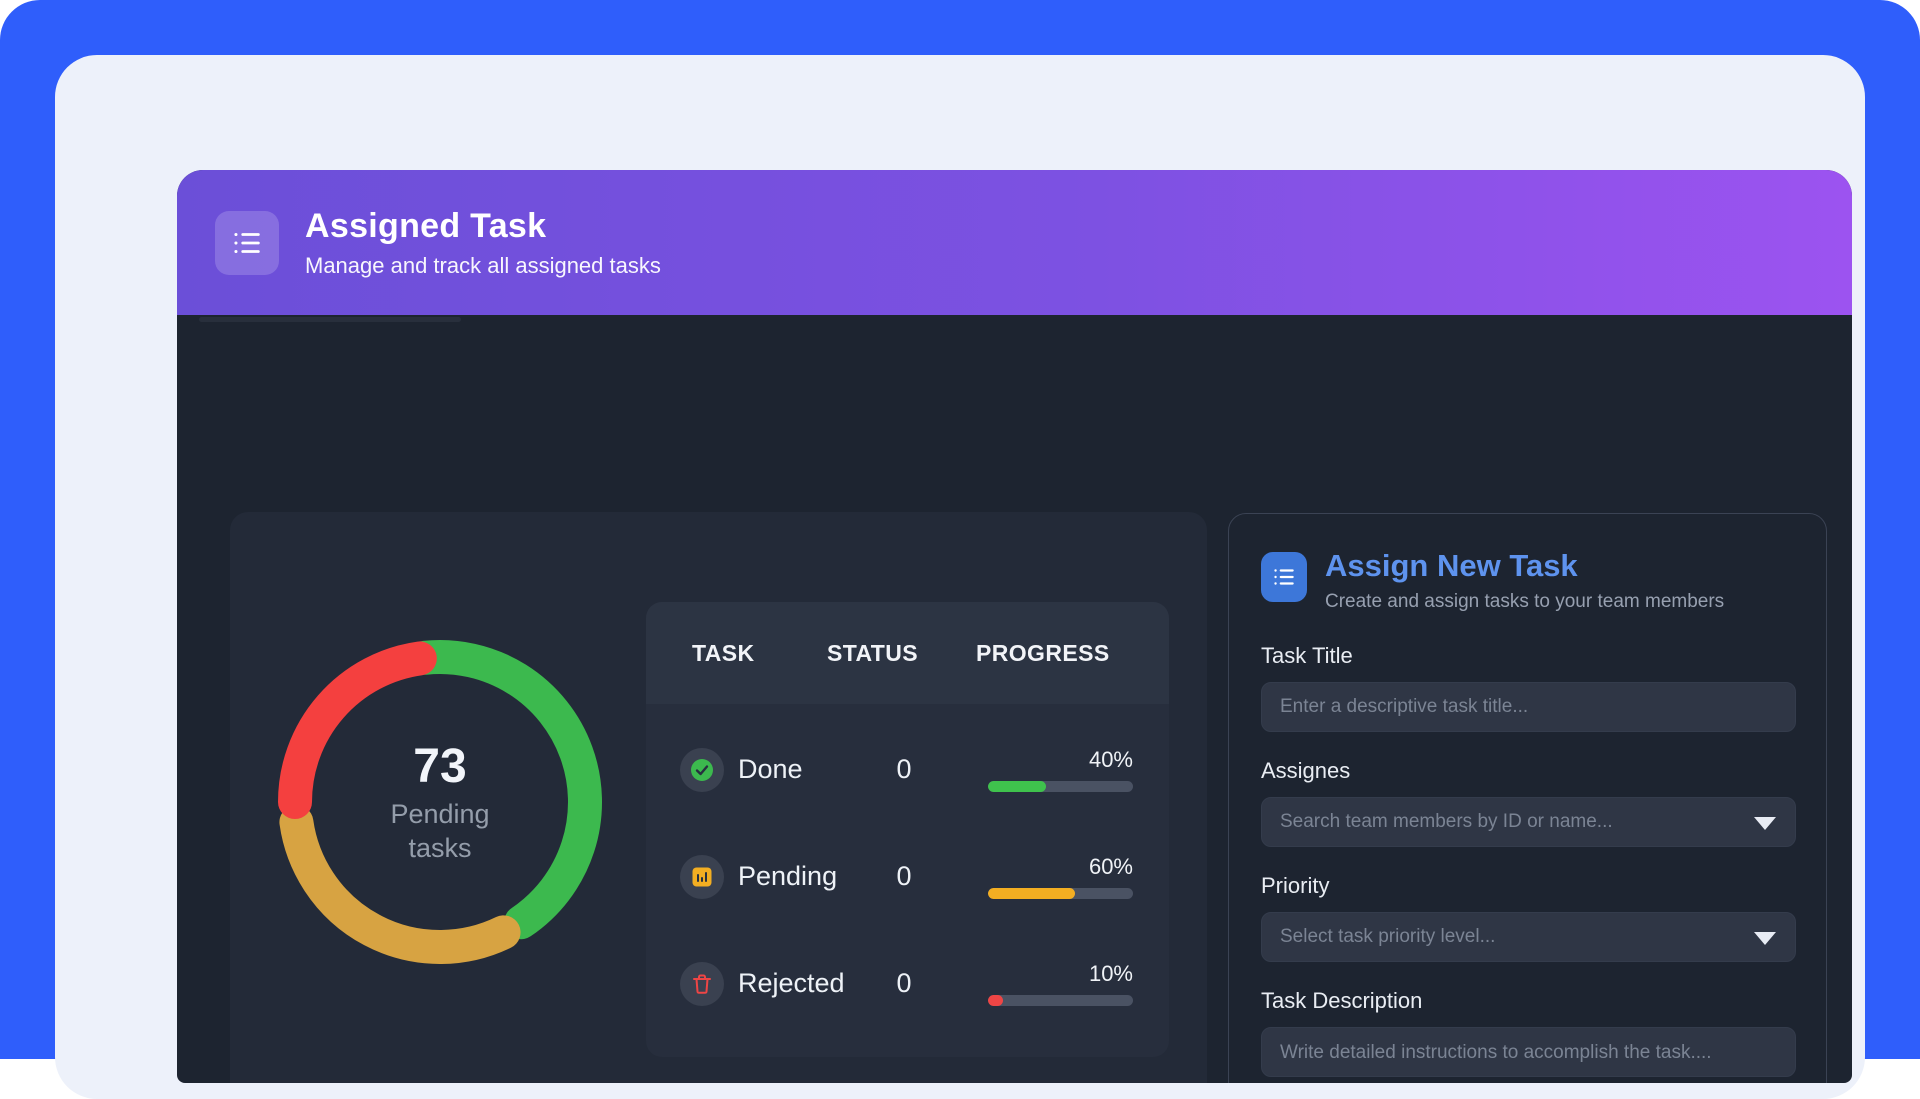 Image resolution: width=1920 pixels, height=1099 pixels. What do you see at coordinates (426, 225) in the screenshot?
I see `page-title: Assigned Task` at bounding box center [426, 225].